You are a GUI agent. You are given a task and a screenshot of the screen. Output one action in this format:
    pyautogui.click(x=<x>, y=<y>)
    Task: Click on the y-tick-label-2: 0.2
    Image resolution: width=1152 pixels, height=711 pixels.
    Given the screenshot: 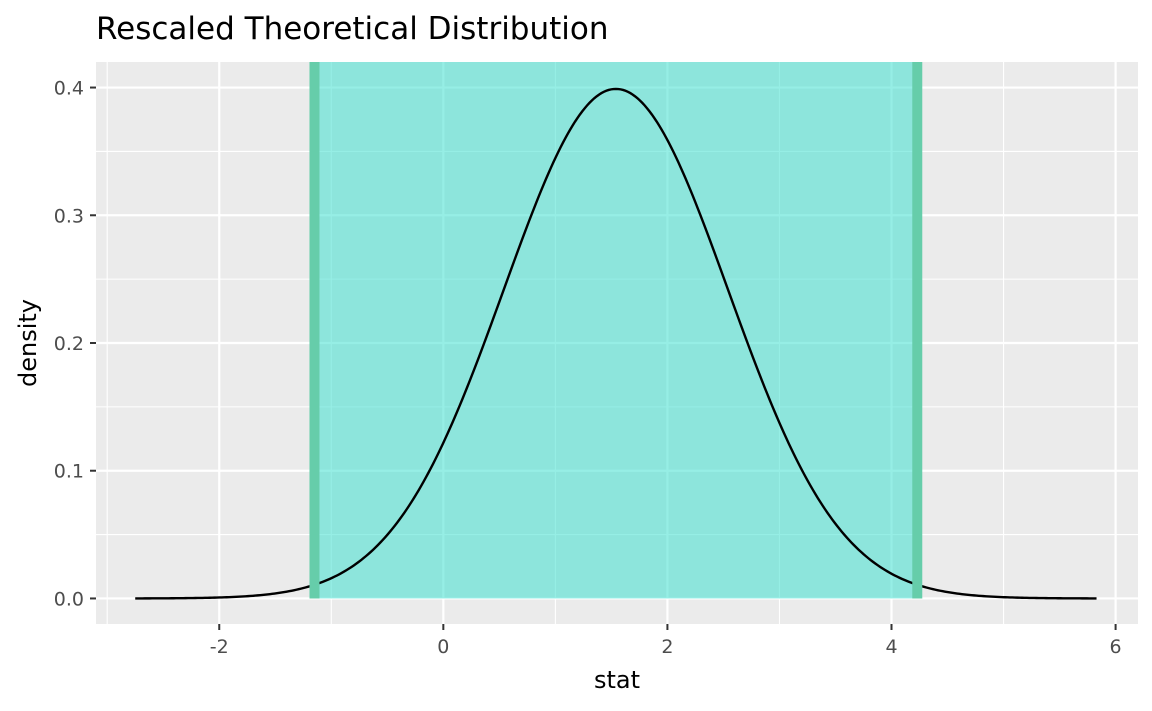 What is the action you would take?
    pyautogui.click(x=69, y=344)
    